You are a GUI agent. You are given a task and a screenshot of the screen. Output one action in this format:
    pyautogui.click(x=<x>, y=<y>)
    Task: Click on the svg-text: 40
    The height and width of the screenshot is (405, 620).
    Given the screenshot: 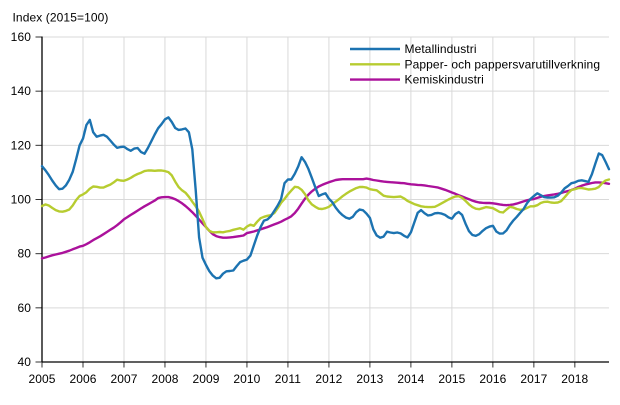 What is the action you would take?
    pyautogui.click(x=24, y=362)
    